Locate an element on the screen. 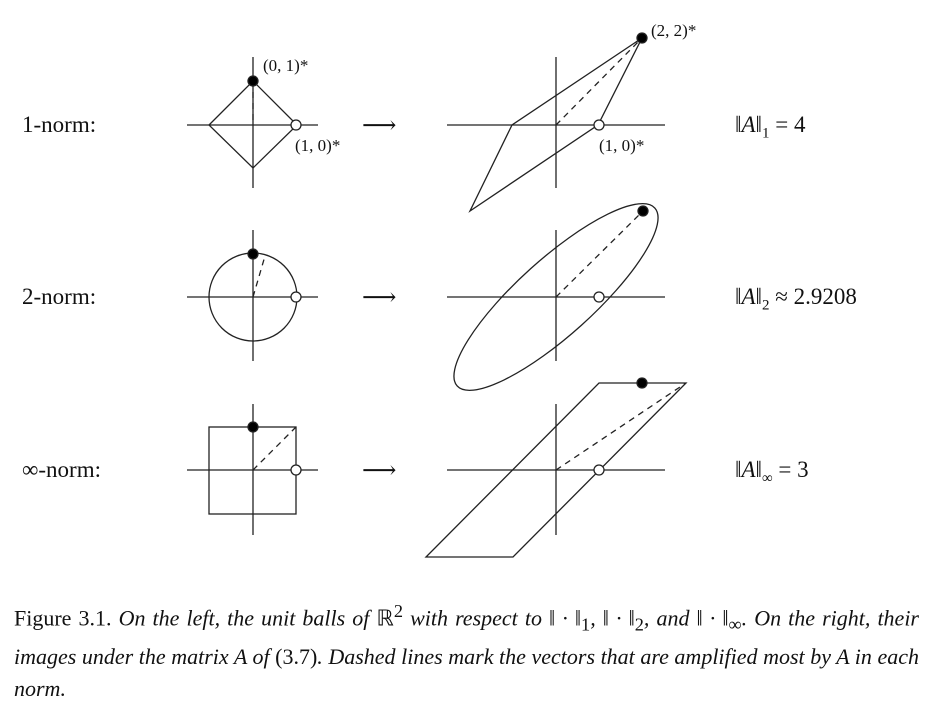  row2-right-dashed is located at coordinates (599, 254).